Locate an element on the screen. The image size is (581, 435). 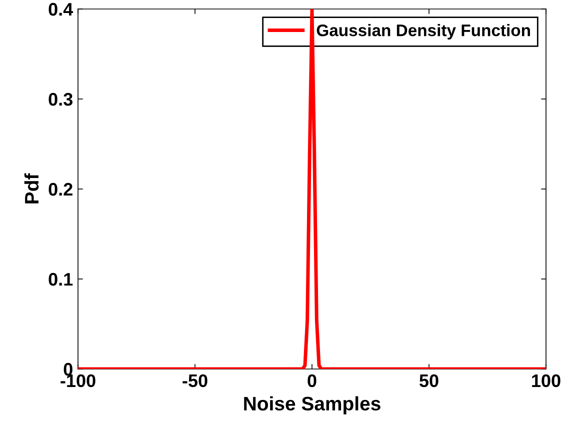
x-tick-label: 50 is located at coordinates (429, 381).